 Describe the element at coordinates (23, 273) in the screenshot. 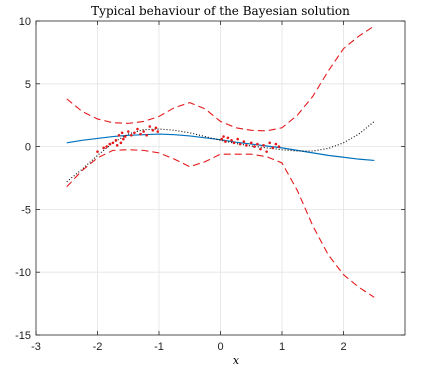

I see `y-tick-label: -10` at that location.